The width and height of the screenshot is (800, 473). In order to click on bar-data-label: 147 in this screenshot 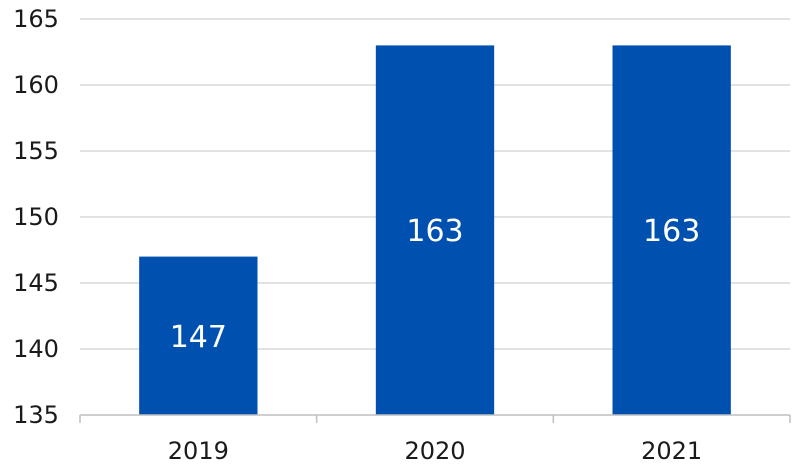, I will do `click(198, 337)`.